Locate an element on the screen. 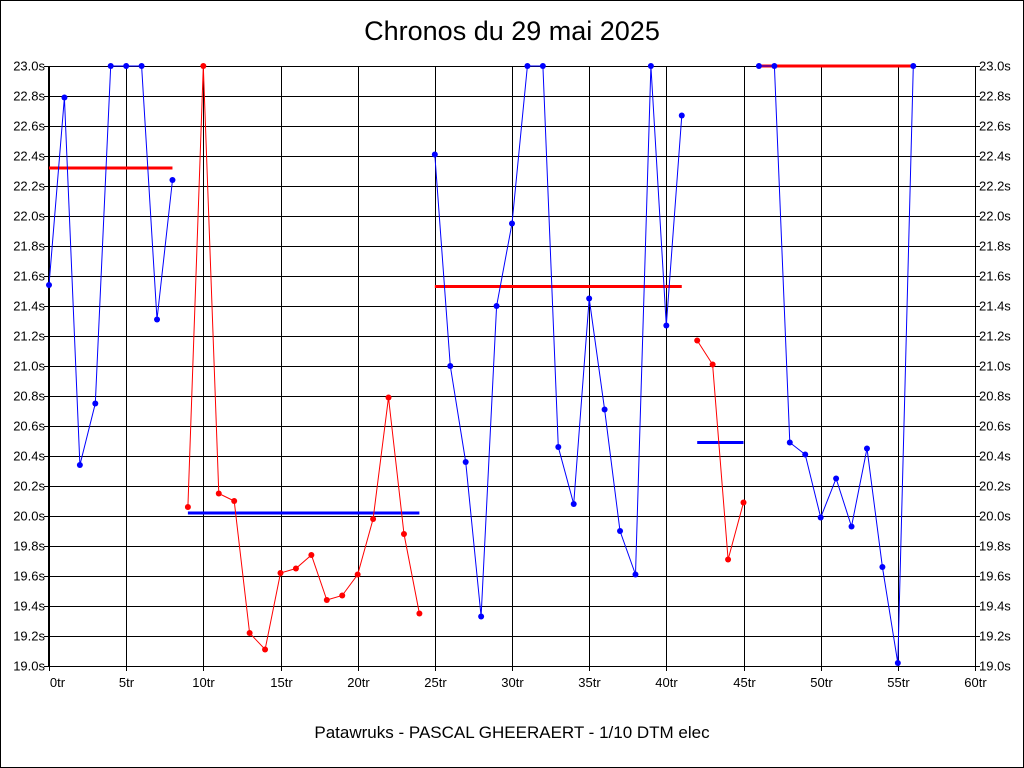 The height and width of the screenshot is (768, 1024). series-line is located at coordinates (720, 450).